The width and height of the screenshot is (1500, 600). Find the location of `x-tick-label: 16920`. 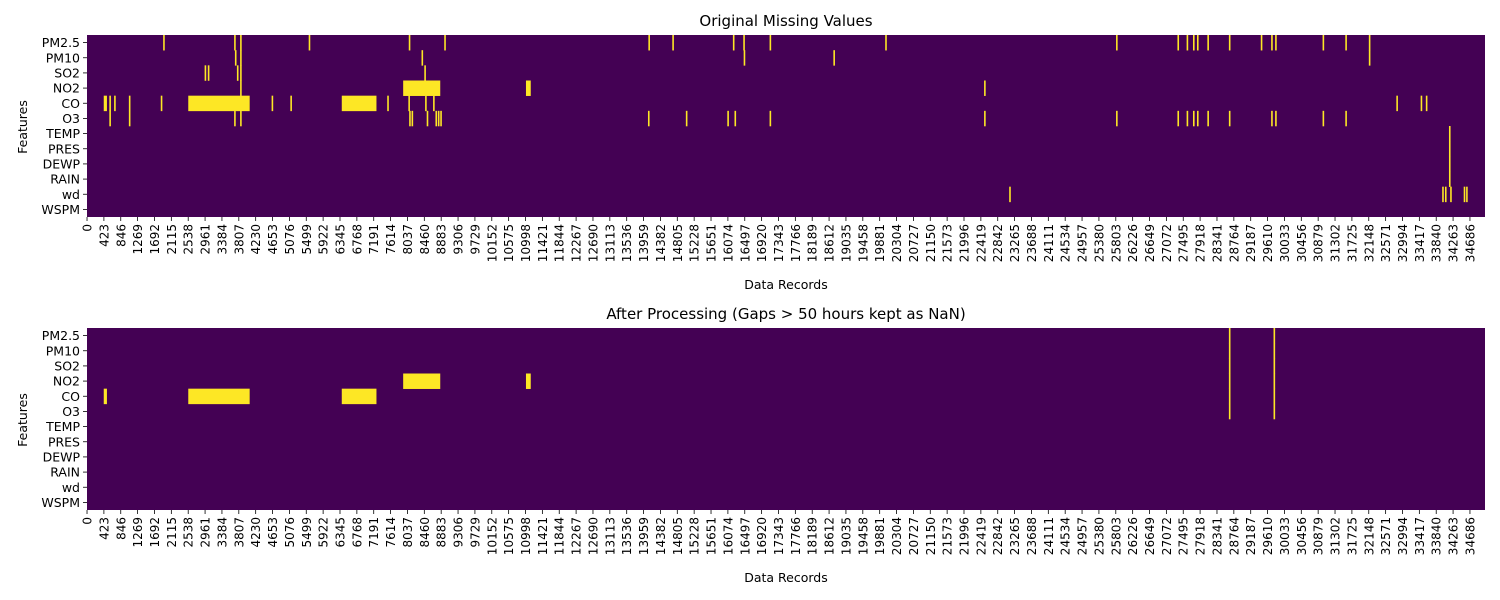

x-tick-label: 16920 is located at coordinates (762, 536).